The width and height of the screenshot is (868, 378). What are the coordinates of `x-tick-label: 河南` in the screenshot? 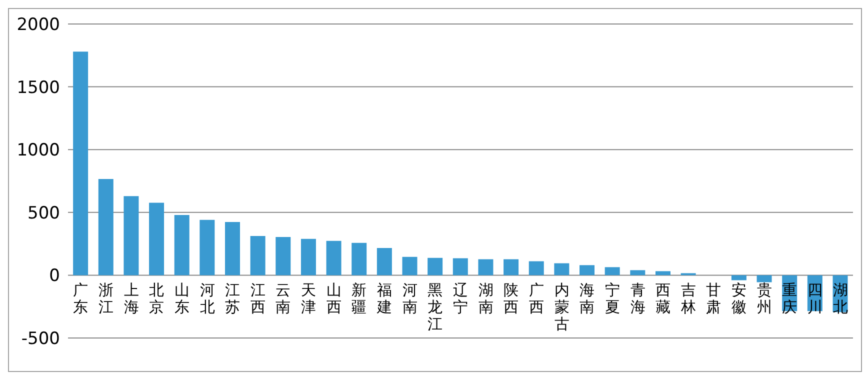 It's located at (410, 298).